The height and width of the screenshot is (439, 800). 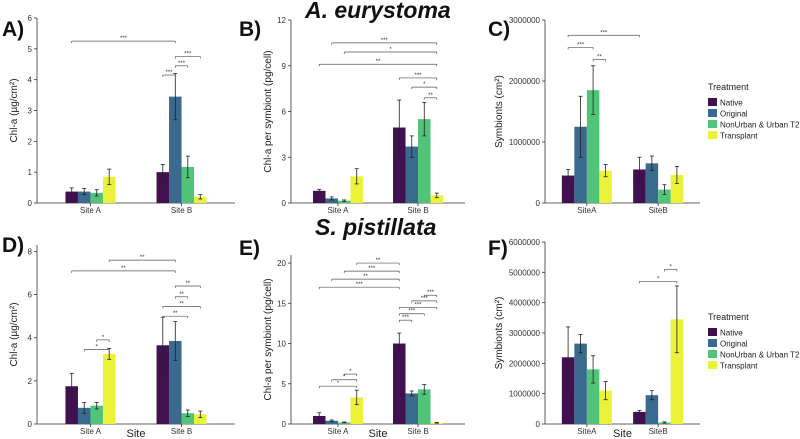 I want to click on y-tick-label-a: 4, so click(x=30, y=80).